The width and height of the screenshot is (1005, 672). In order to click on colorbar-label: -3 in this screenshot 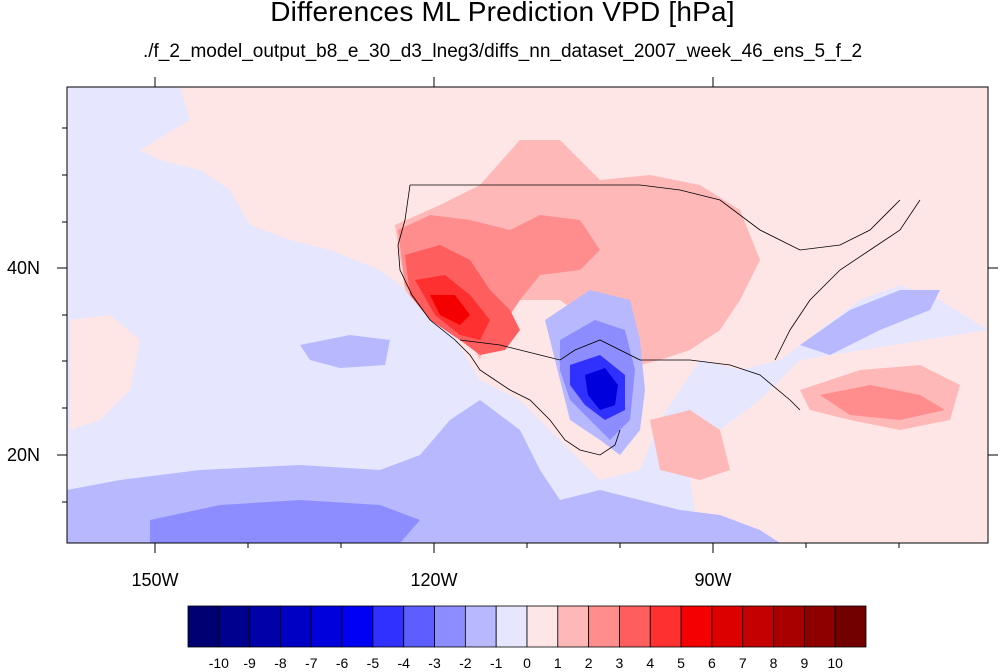, I will do `click(434, 663)`.